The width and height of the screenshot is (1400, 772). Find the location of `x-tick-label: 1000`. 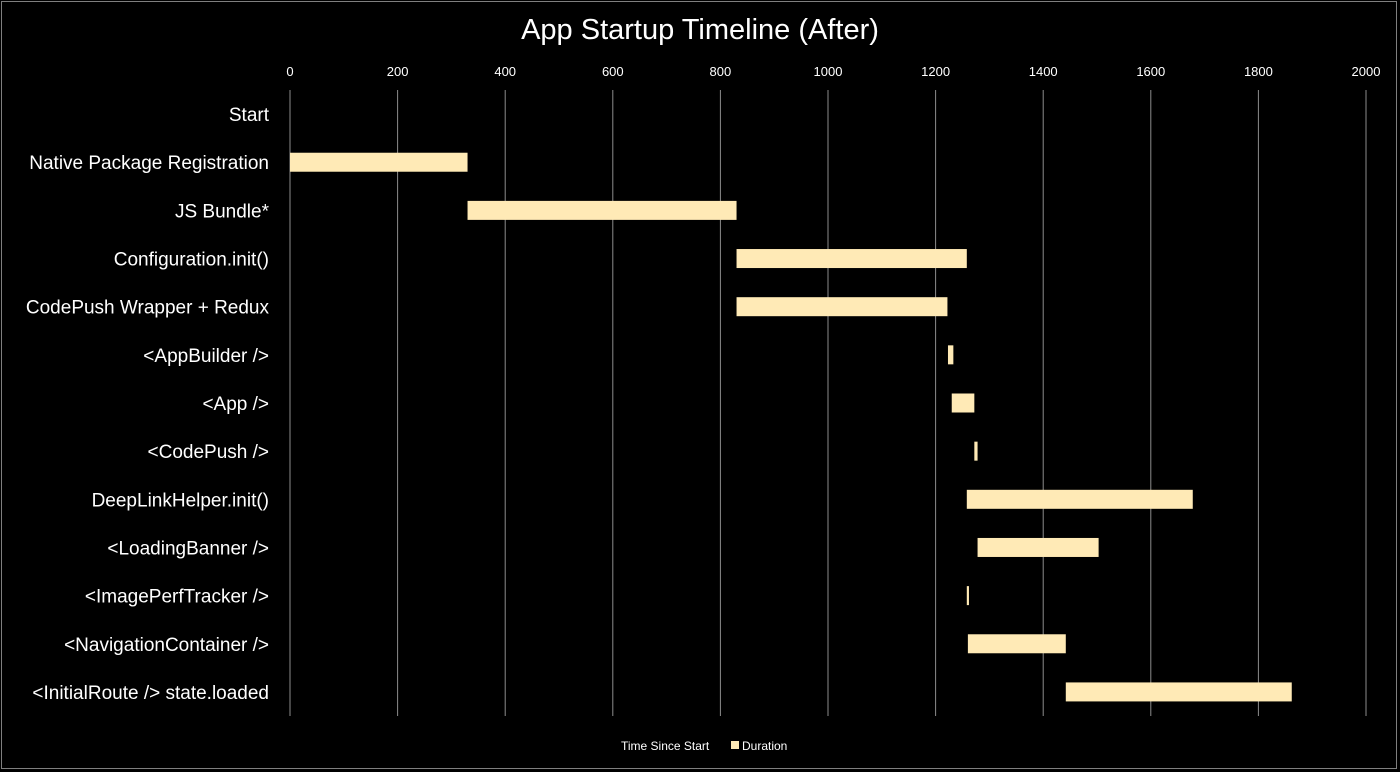

x-tick-label: 1000 is located at coordinates (828, 71).